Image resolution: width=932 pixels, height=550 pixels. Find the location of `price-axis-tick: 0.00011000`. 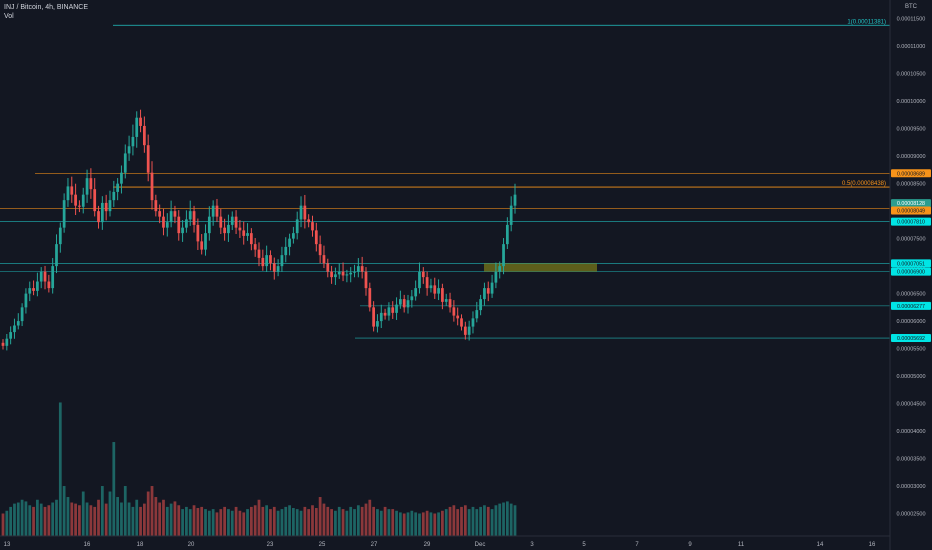

price-axis-tick: 0.00011000 is located at coordinates (911, 47).